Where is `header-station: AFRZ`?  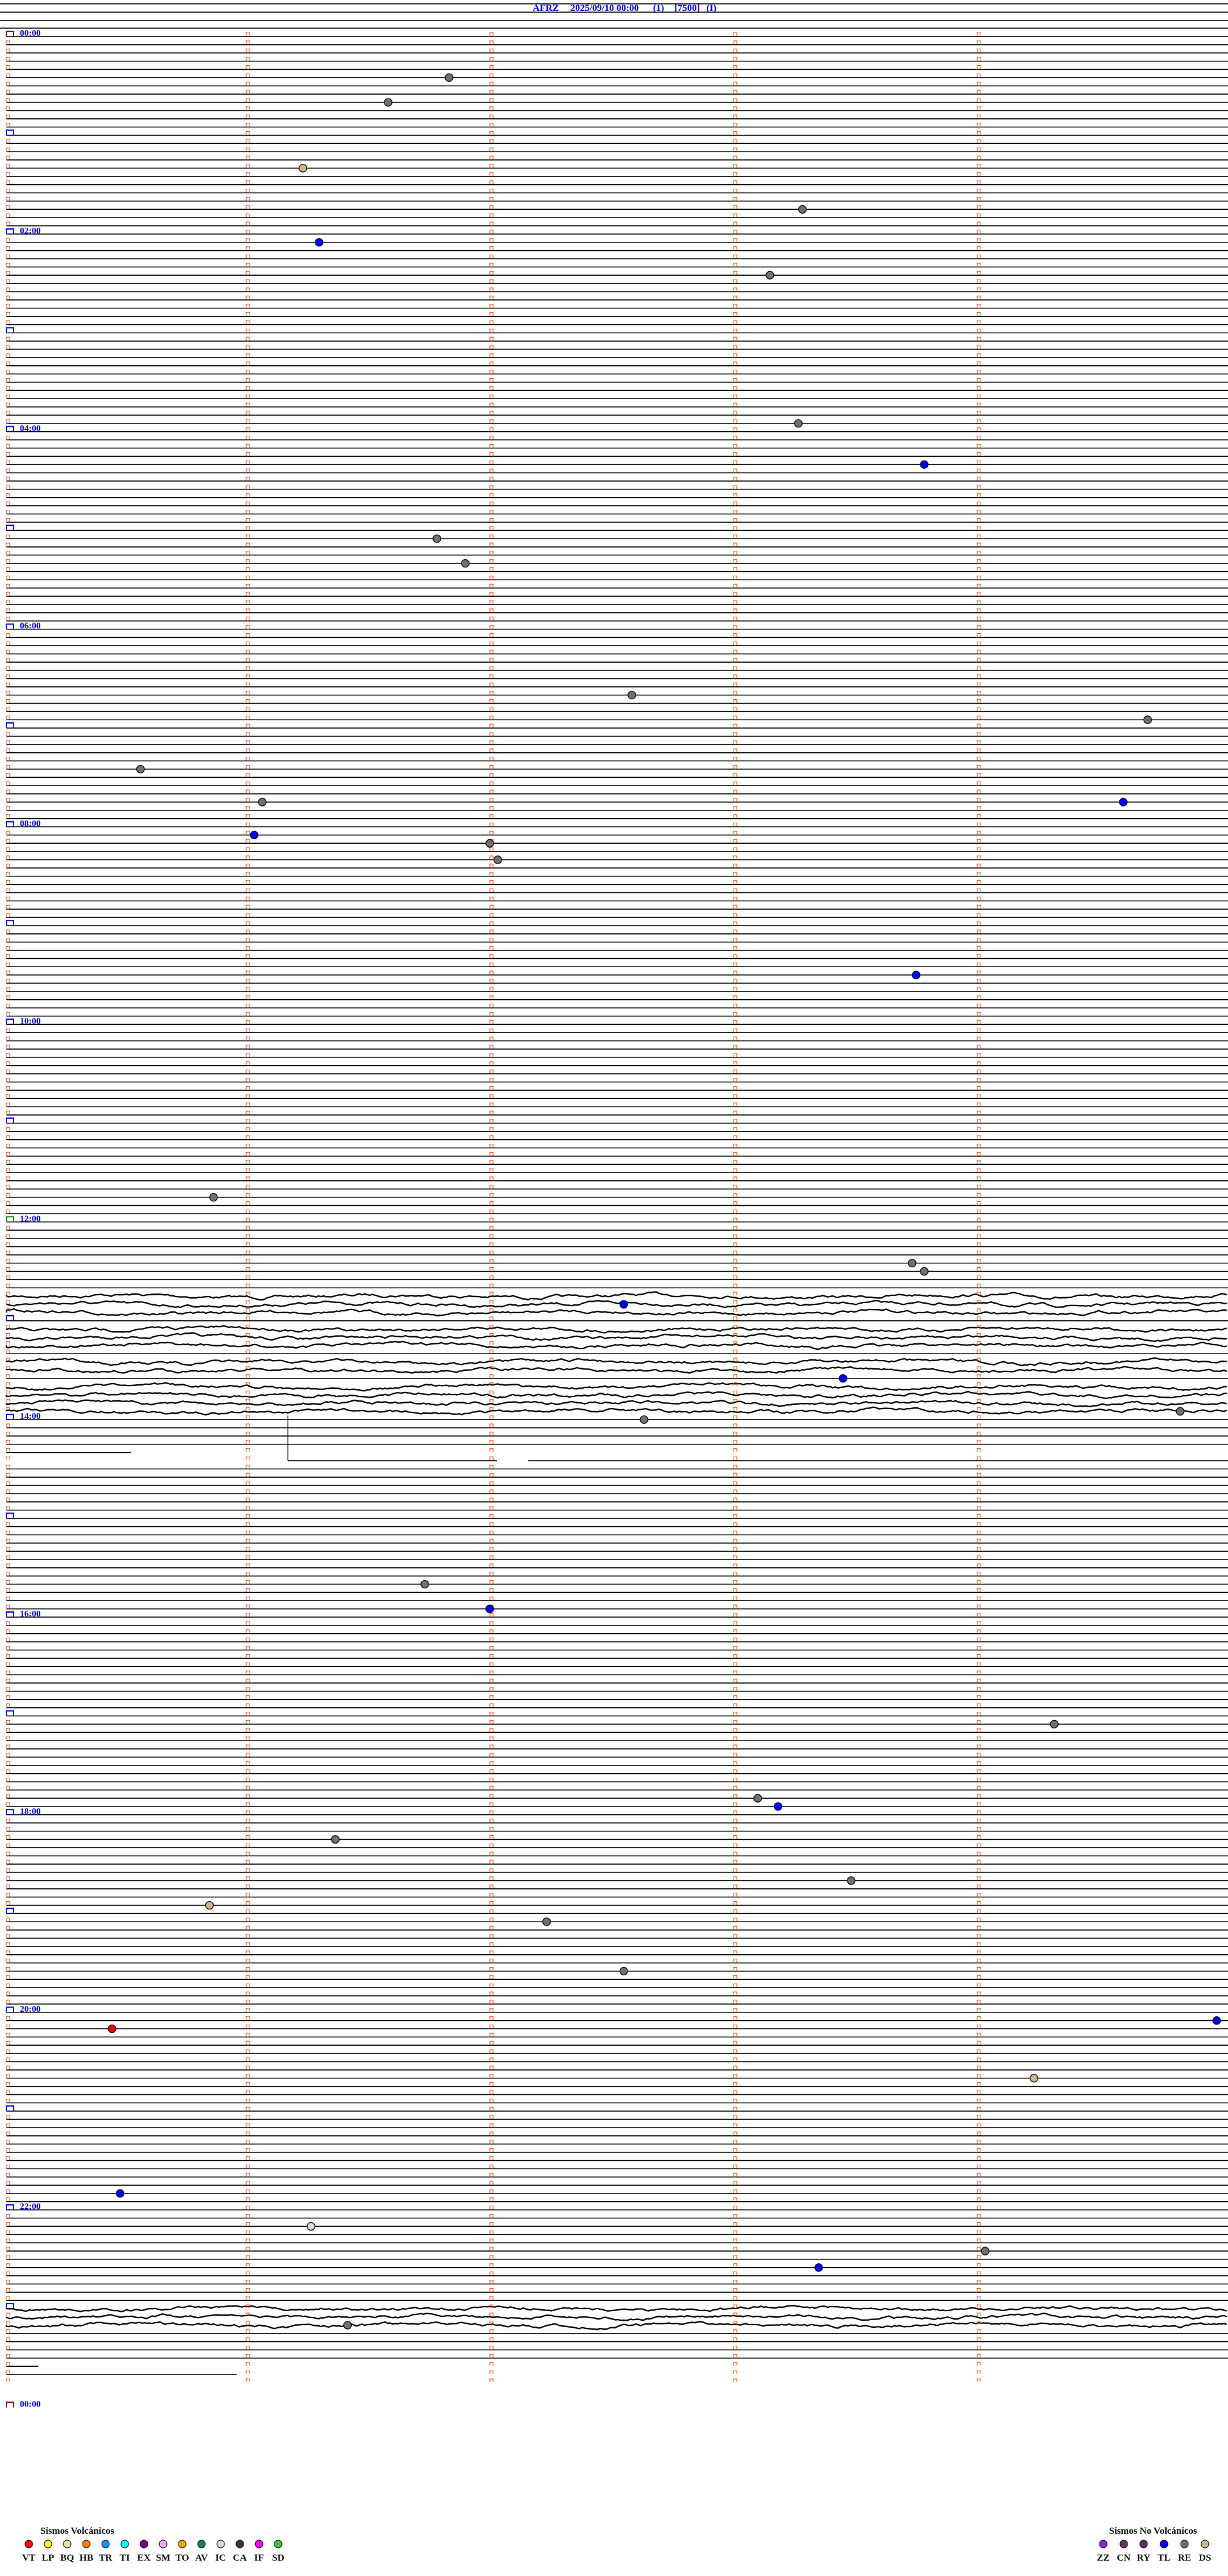 header-station: AFRZ is located at coordinates (546, 8).